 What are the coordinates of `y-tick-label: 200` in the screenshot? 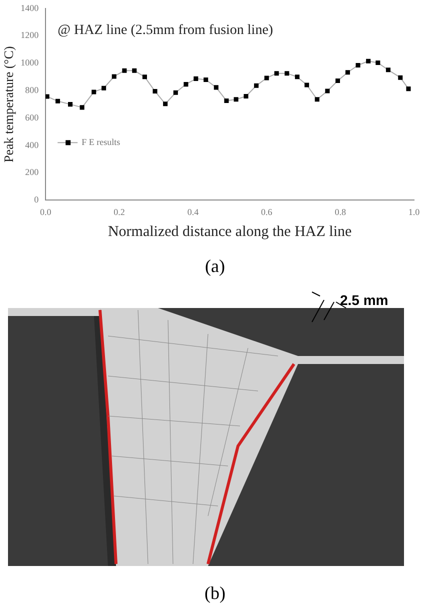 It's located at (32, 172).